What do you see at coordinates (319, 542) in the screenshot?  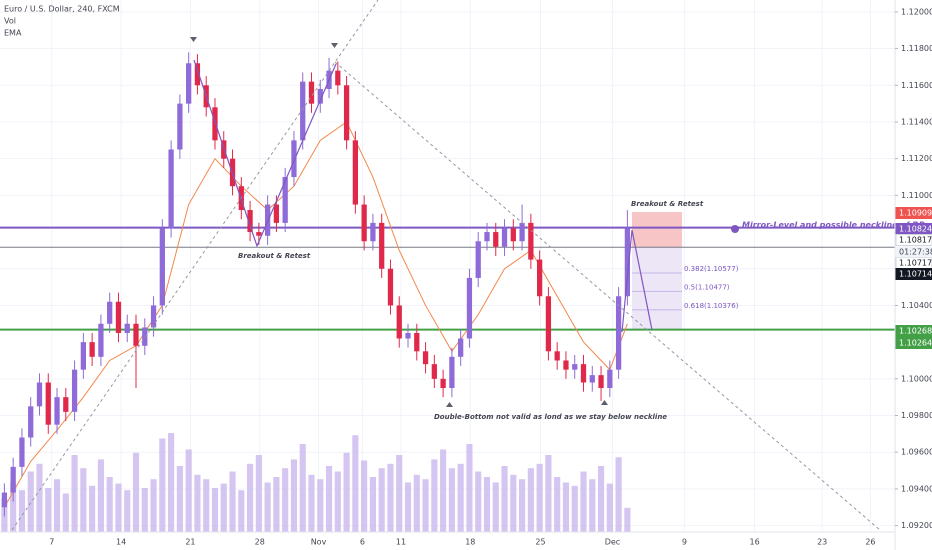 I see `x-tick-label: Nov` at bounding box center [319, 542].